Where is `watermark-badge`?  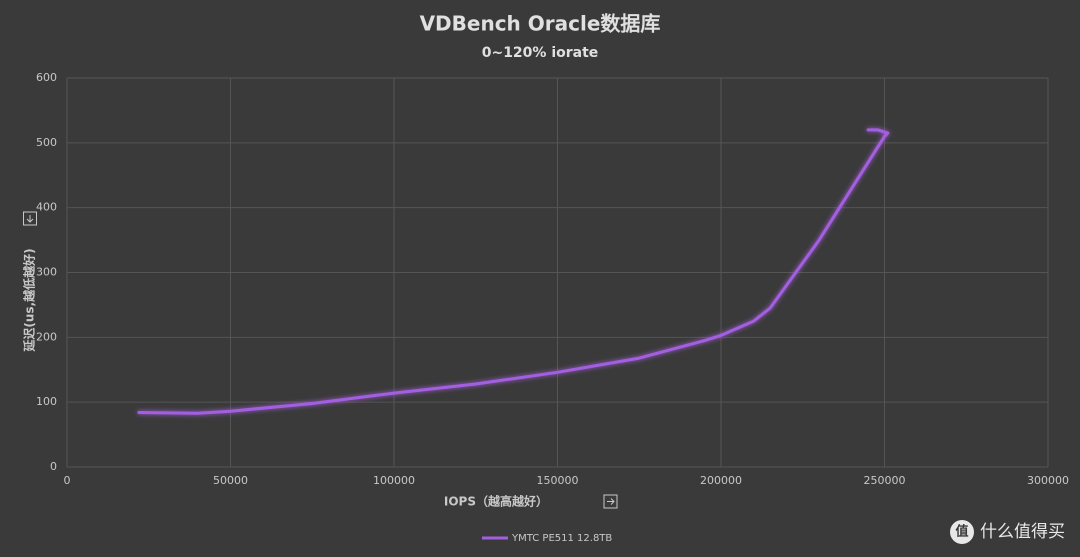
watermark-badge is located at coordinates (962, 532).